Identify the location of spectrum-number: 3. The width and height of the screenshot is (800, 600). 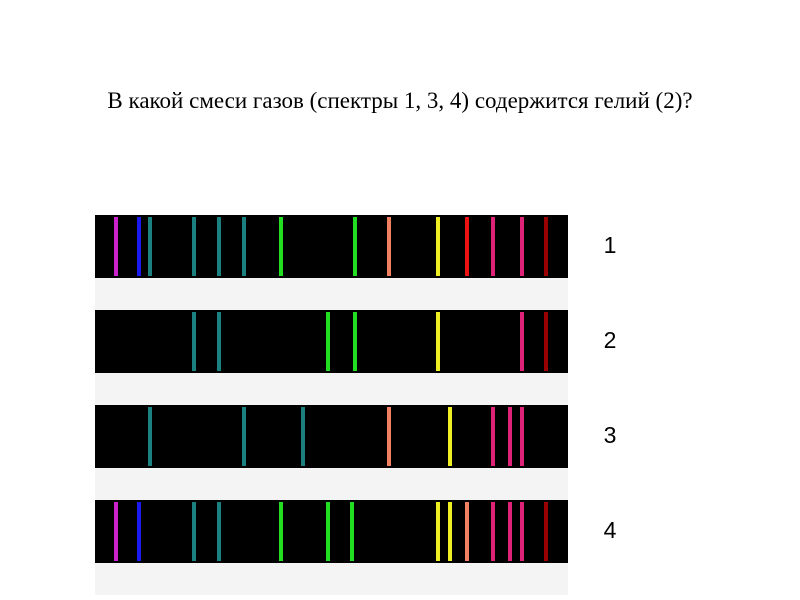
(610, 435).